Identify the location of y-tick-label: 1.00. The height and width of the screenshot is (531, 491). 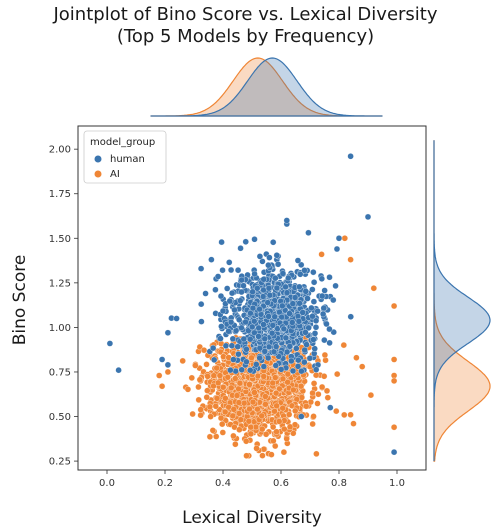
(60, 328).